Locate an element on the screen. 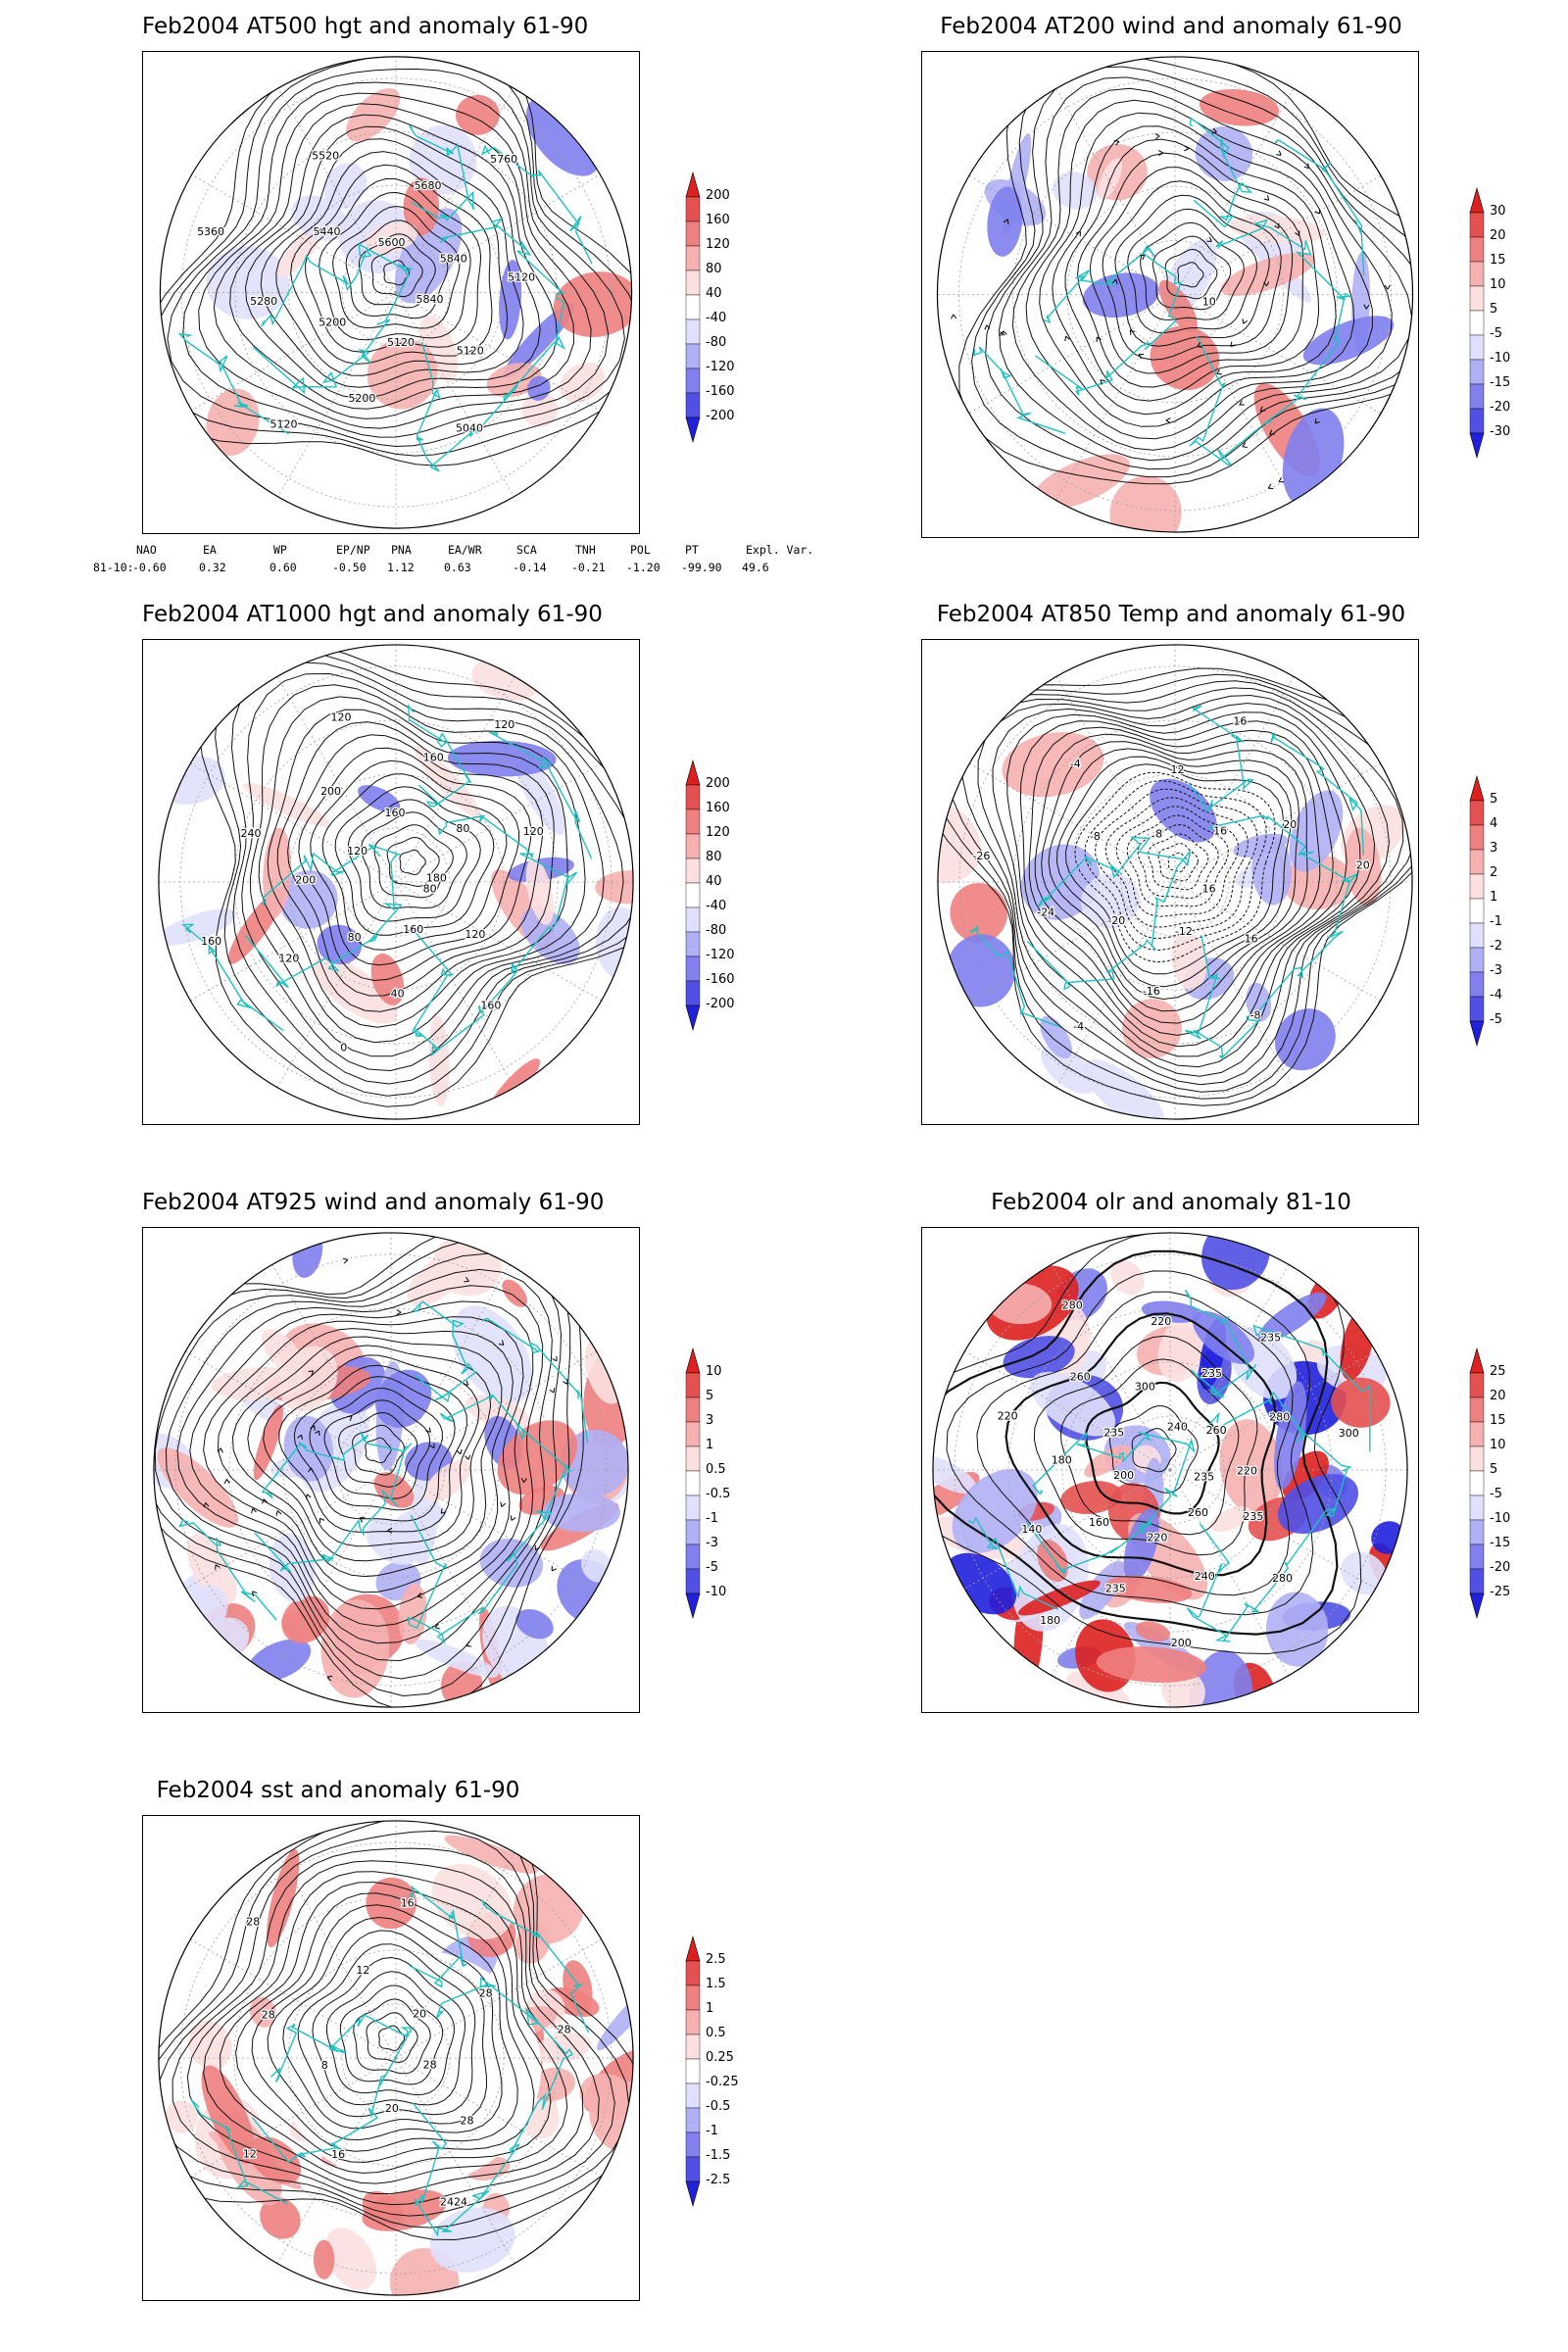  contour-label: 28 is located at coordinates (564, 2029).